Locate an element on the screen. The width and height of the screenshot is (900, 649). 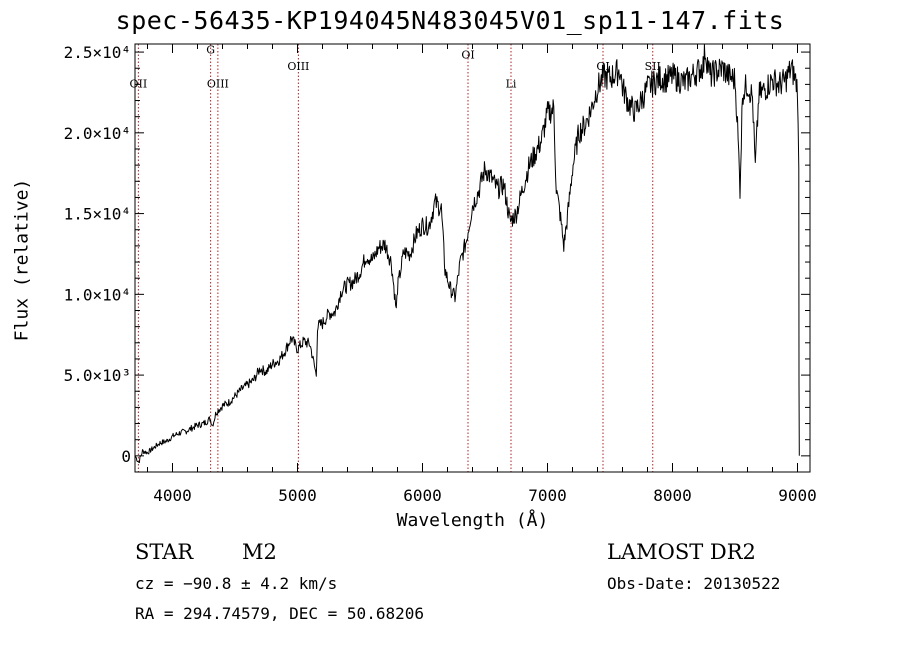
x-tick-label: 4000 is located at coordinates (172, 495).